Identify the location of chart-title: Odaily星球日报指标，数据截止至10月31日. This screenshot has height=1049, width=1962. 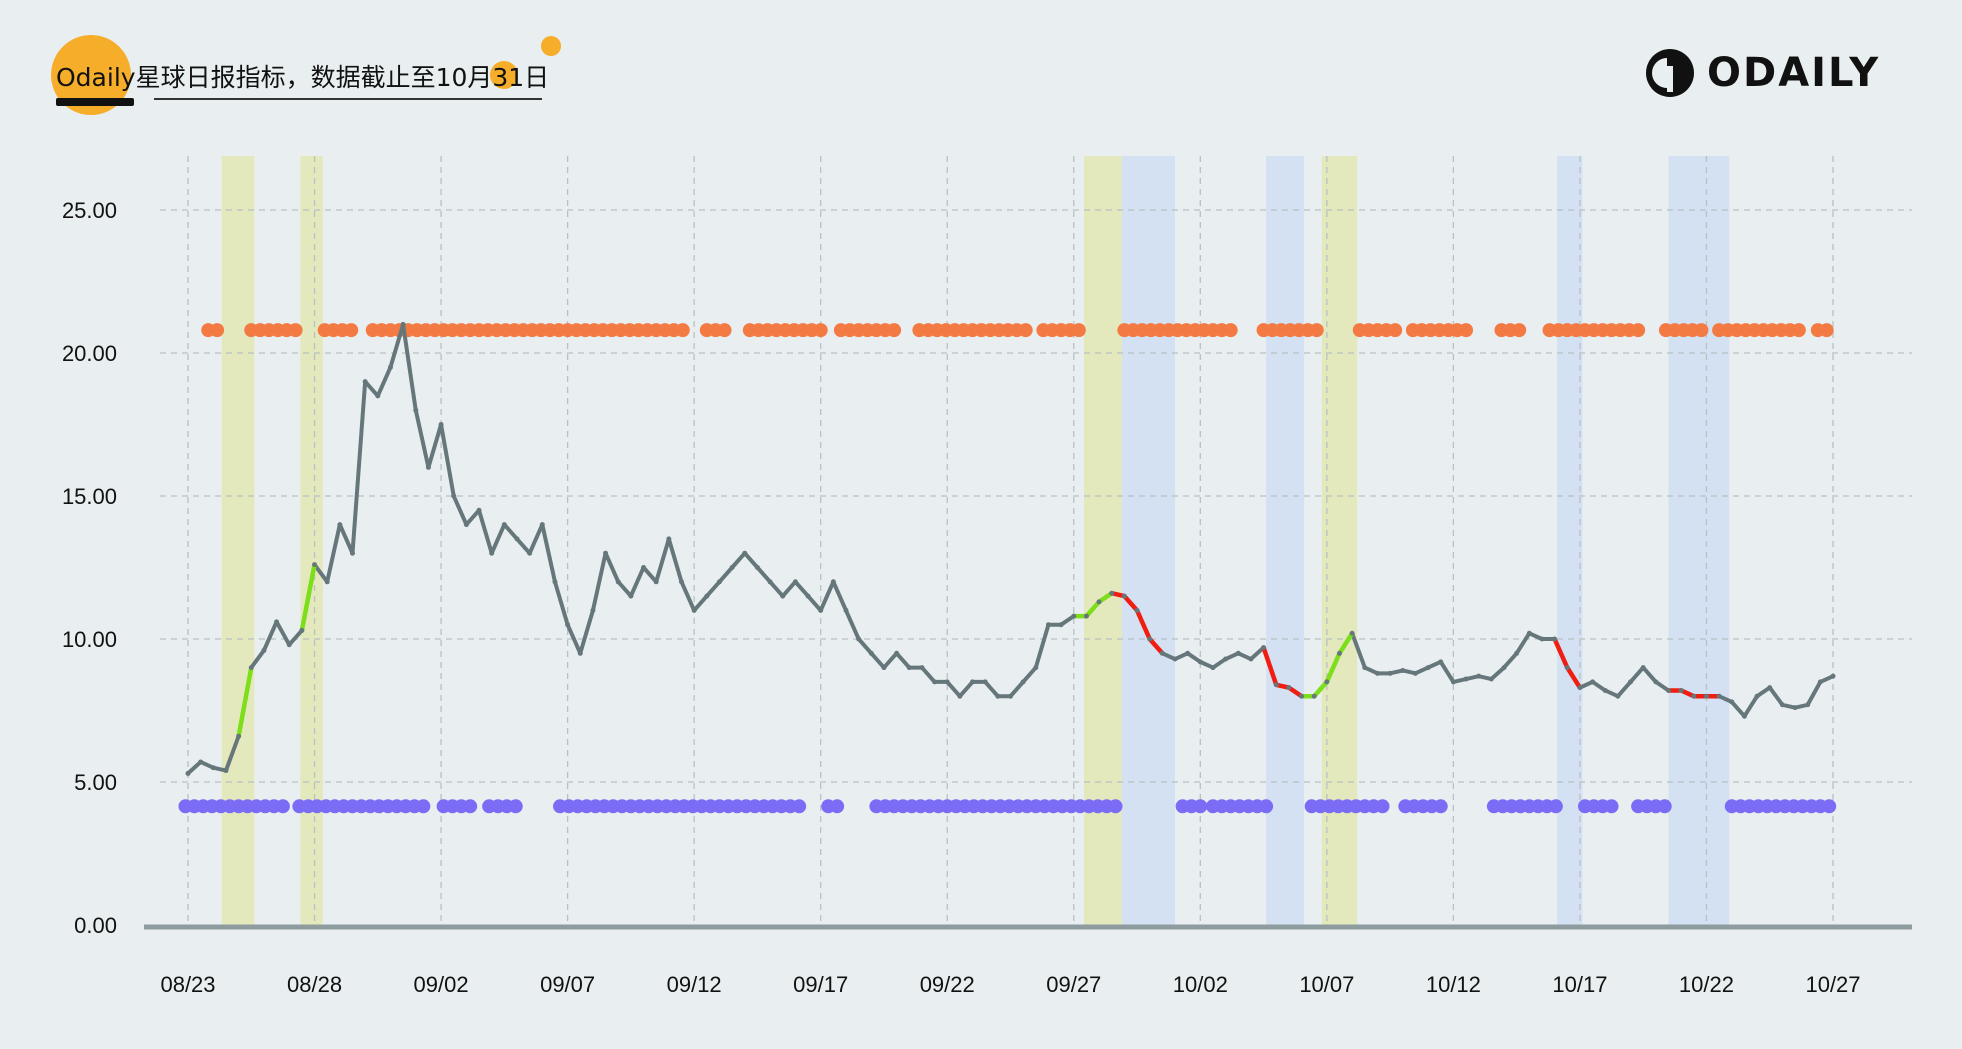
(302, 76).